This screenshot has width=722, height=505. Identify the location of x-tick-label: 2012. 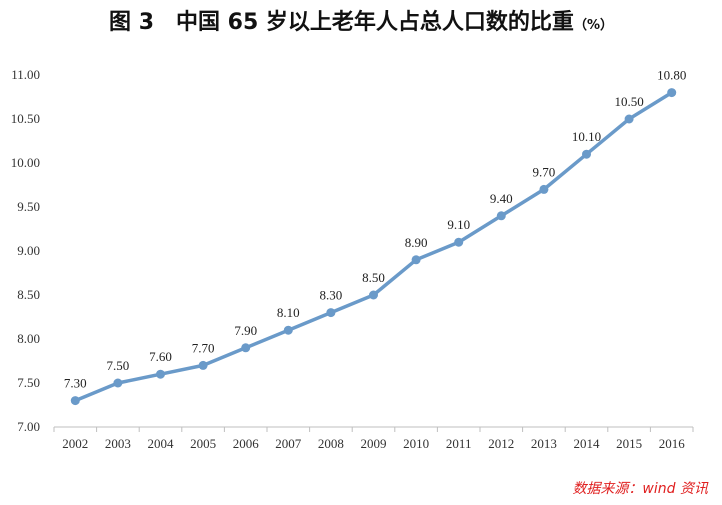
(501, 443).